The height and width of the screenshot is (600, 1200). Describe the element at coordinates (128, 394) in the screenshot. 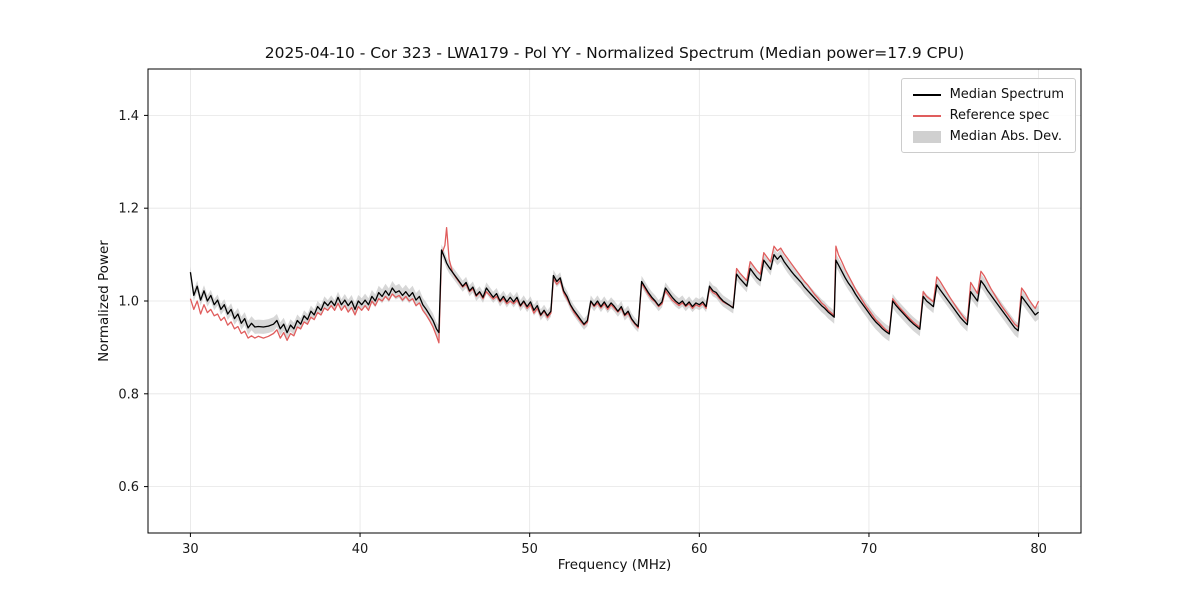

I see `y-tick-label: 0.8` at that location.